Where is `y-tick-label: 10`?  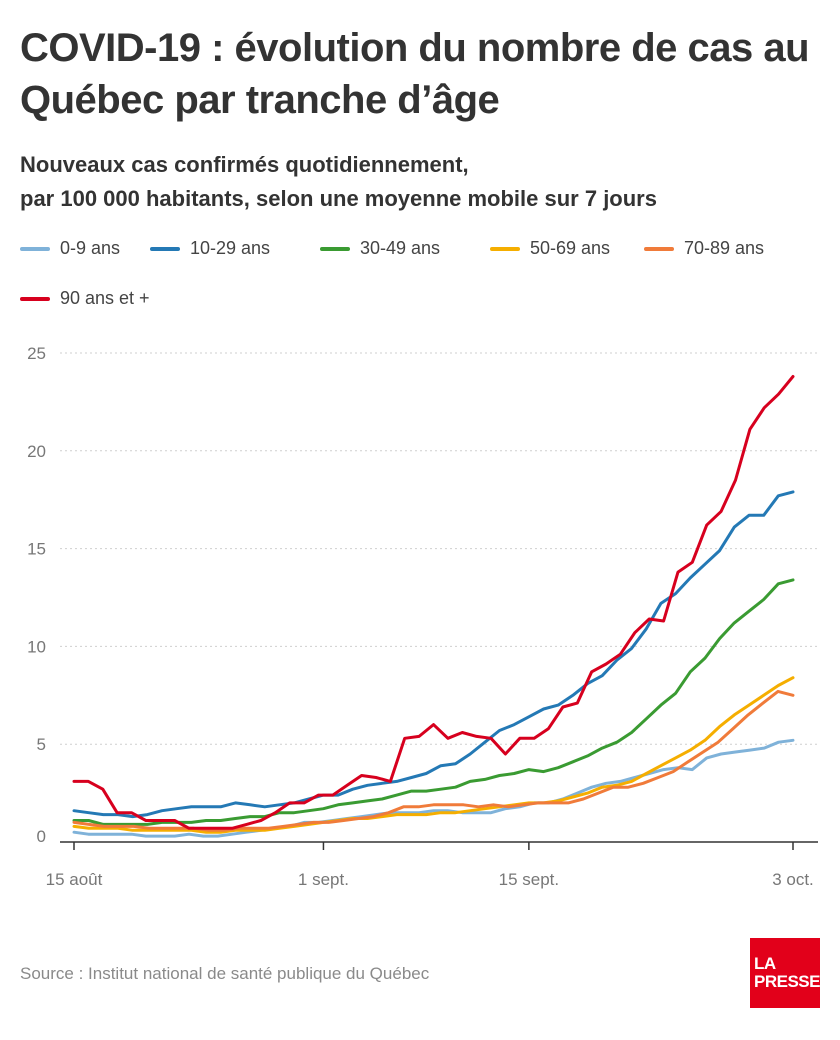
y-tick-label: 10 is located at coordinates (36, 646).